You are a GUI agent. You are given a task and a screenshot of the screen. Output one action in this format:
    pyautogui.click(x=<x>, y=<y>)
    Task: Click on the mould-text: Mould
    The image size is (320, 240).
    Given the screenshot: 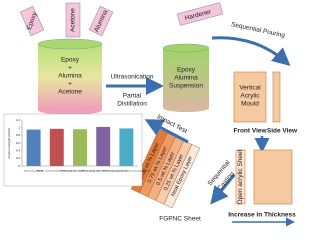 What is the action you would take?
    pyautogui.click(x=250, y=104)
    